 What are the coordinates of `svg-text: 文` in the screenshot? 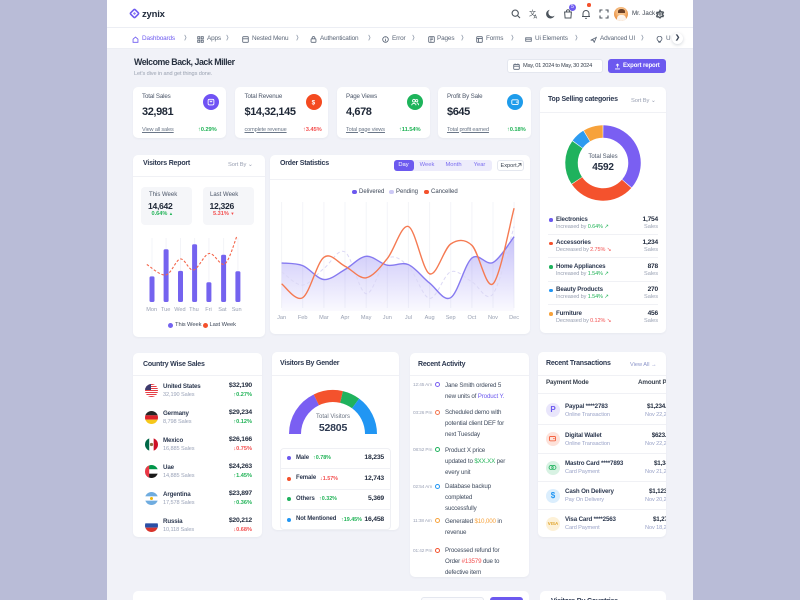 It's located at (532, 13).